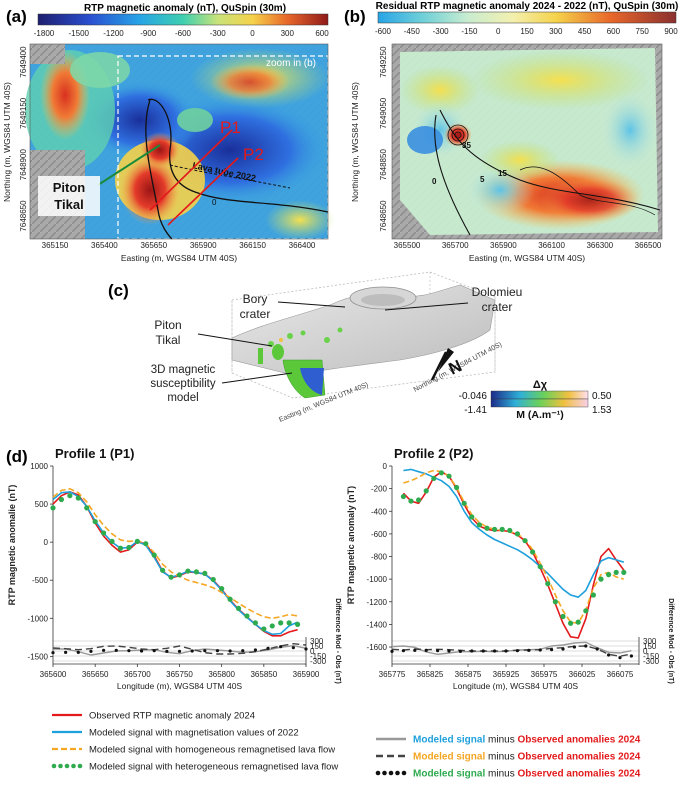 Image resolution: width=685 pixels, height=795 pixels. Describe the element at coordinates (322, 33) in the screenshot. I see `panel-a-cb-tick-8: 600` at that location.